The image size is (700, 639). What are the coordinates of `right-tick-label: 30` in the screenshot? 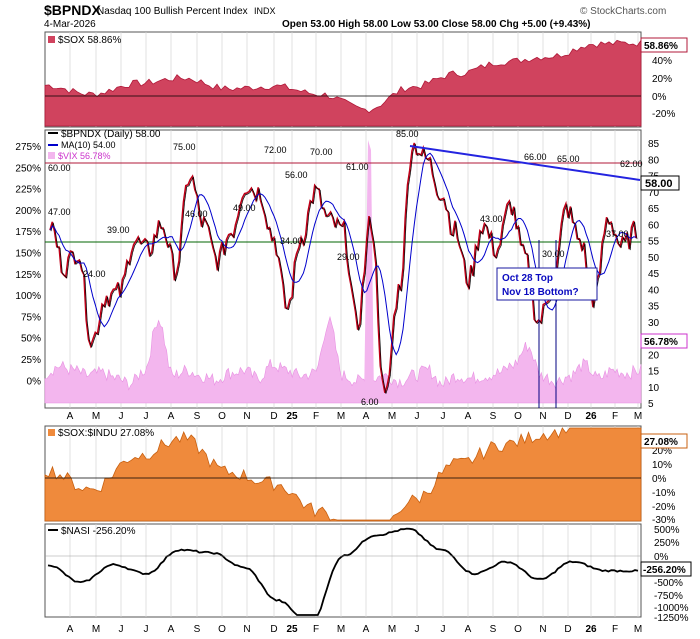 It's located at (654, 323).